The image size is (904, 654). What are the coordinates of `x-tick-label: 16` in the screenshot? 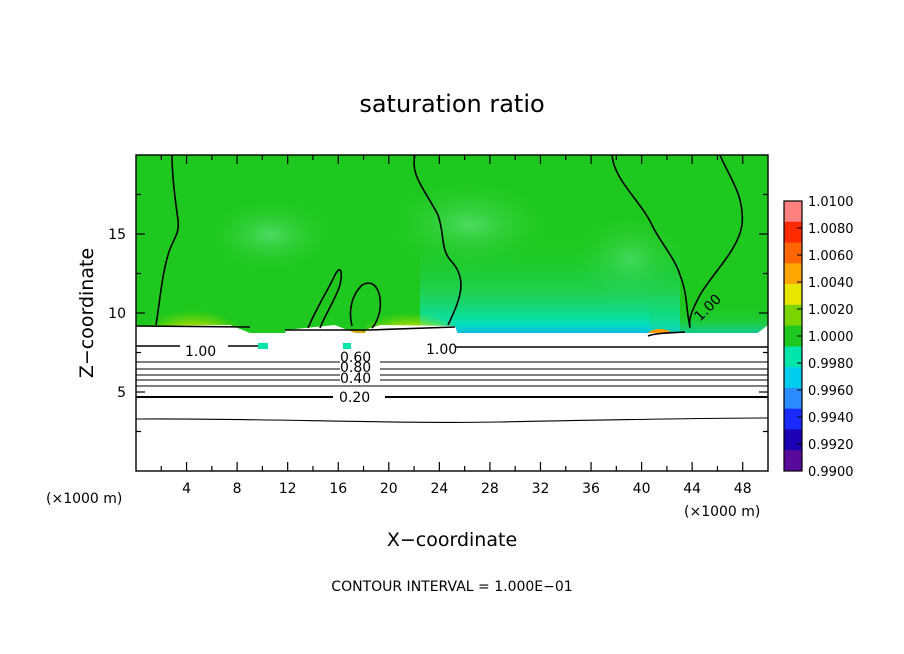 It's located at (338, 489).